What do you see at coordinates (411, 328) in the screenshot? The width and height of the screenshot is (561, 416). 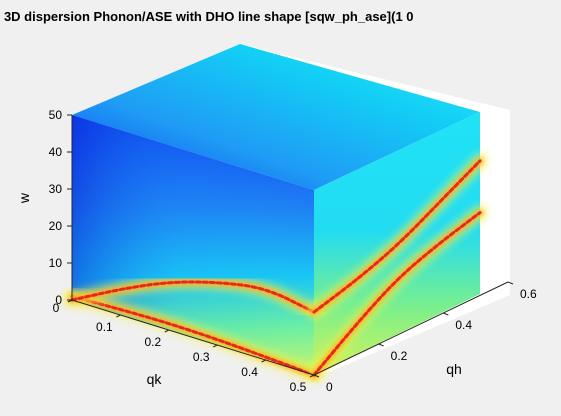 I see `y-axis-line` at bounding box center [411, 328].